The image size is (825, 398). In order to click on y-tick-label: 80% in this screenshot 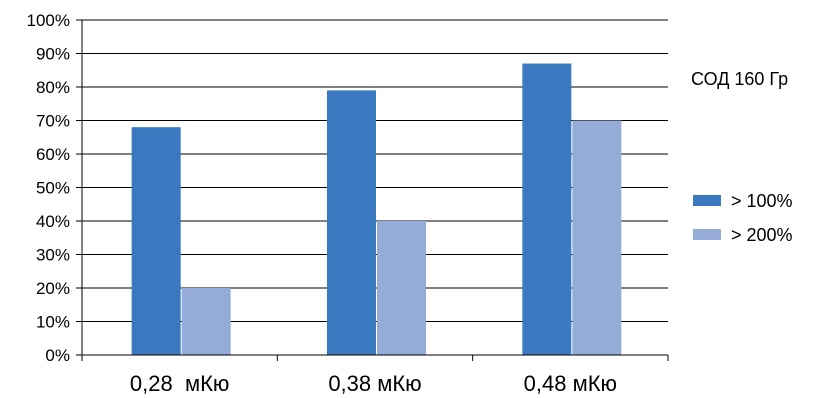, I will do `click(53, 87)`.